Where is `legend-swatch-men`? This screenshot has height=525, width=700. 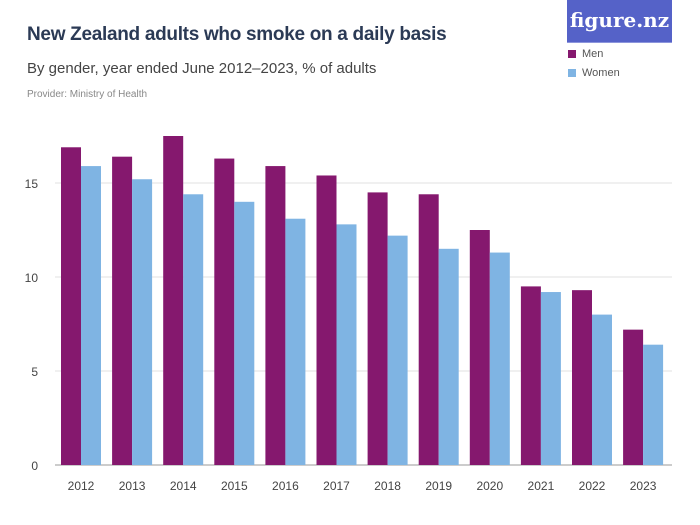
legend-swatch-men is located at coordinates (572, 54).